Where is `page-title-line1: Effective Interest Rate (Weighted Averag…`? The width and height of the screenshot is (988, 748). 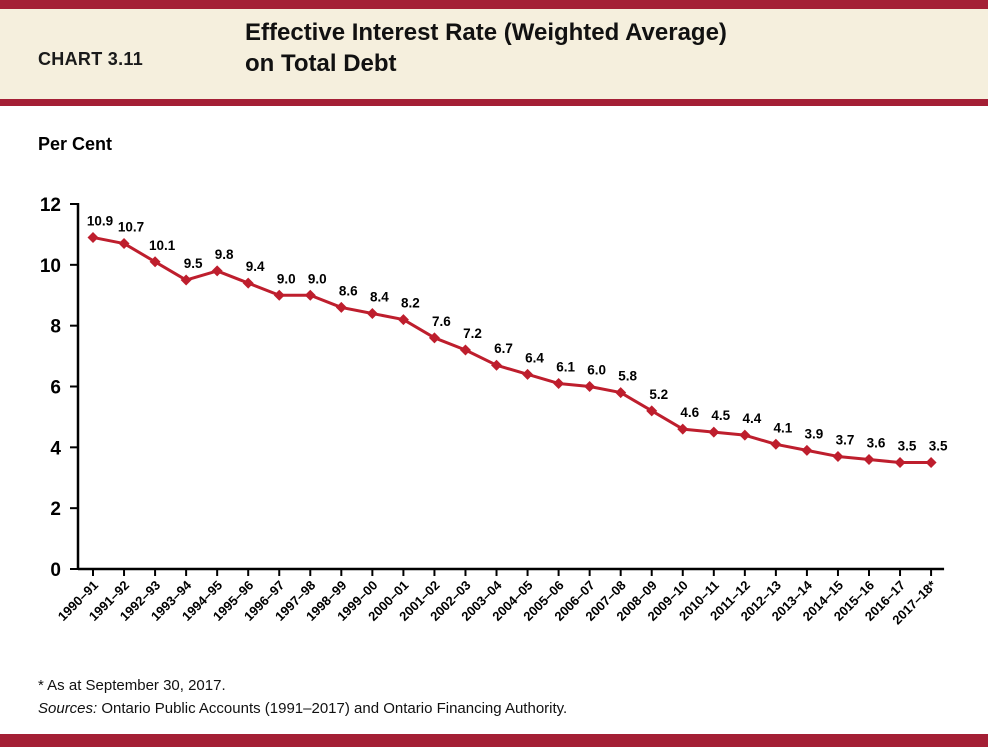 page-title-line1: Effective Interest Rate (Weighted Averag… is located at coordinates (486, 32).